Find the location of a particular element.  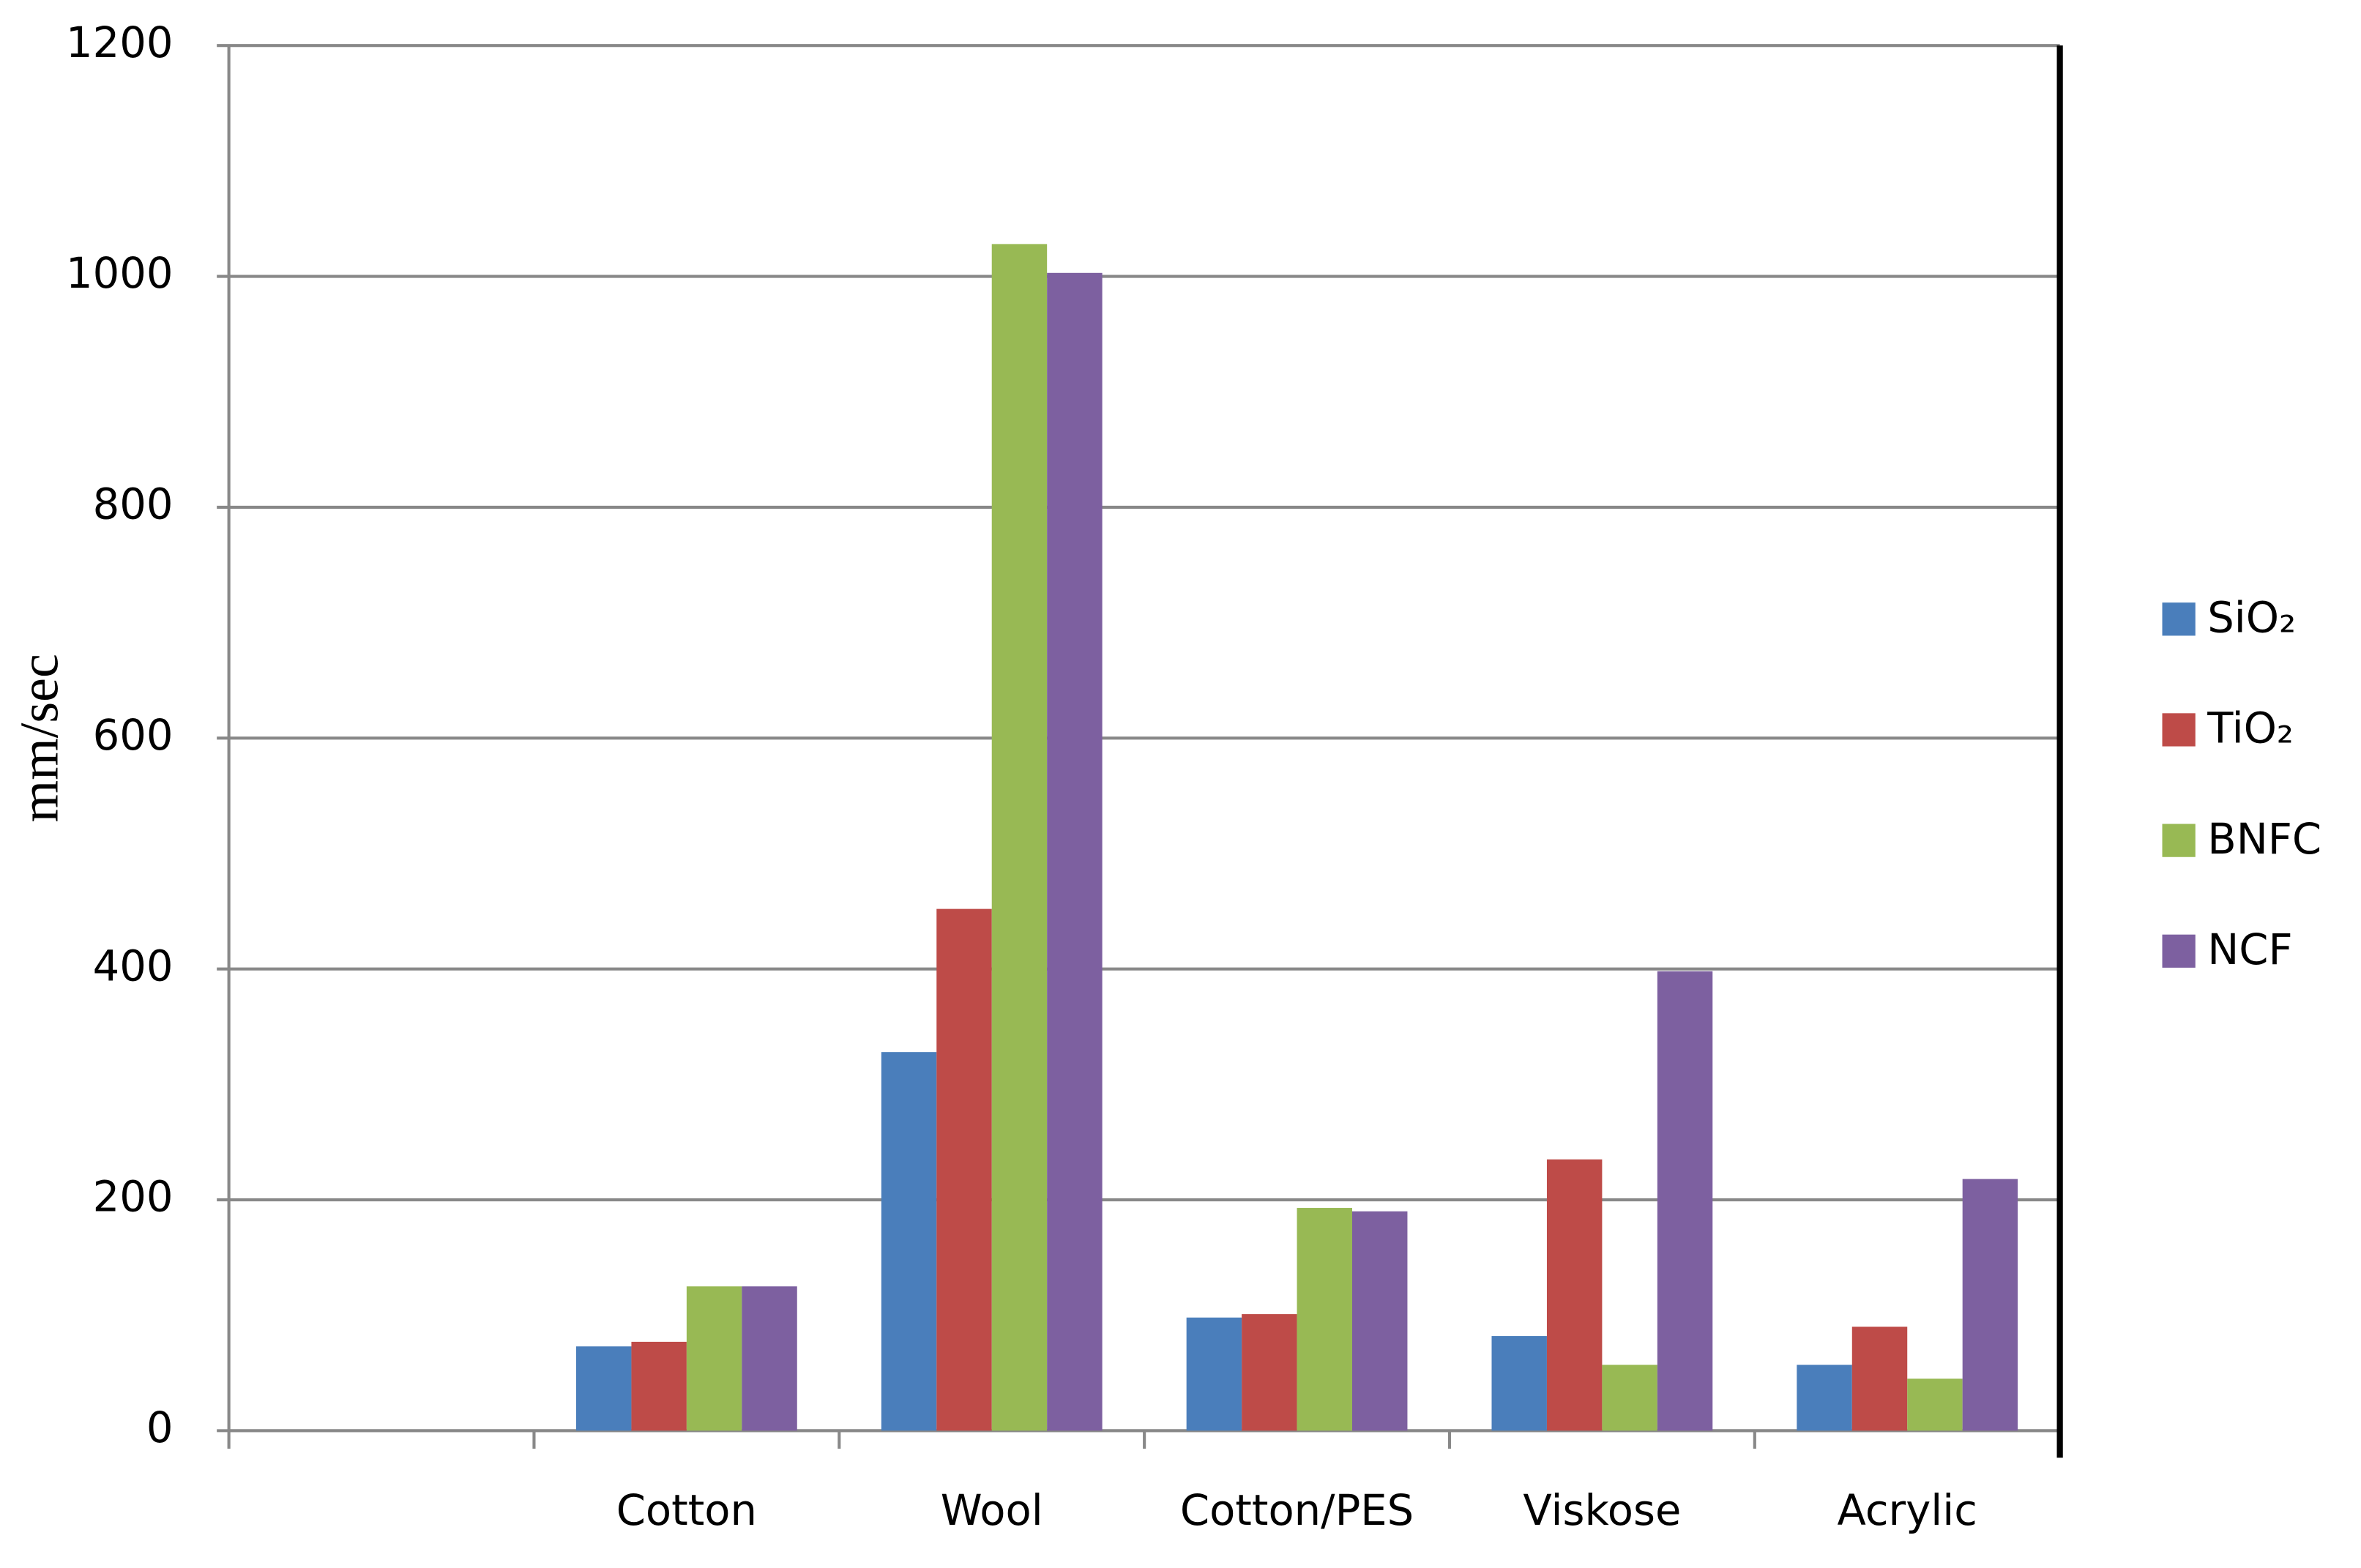

x-tick-label: Acrylic is located at coordinates (1907, 1510).